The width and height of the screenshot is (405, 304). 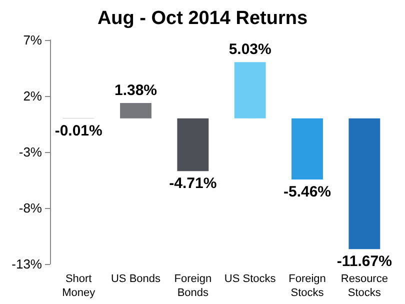 What do you see at coordinates (193, 183) in the screenshot?
I see `data-label: -4.71%` at bounding box center [193, 183].